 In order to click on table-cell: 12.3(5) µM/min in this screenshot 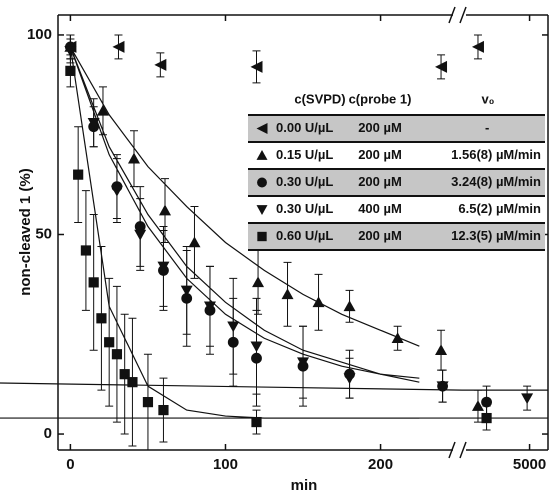, I will do `click(496, 235)`.